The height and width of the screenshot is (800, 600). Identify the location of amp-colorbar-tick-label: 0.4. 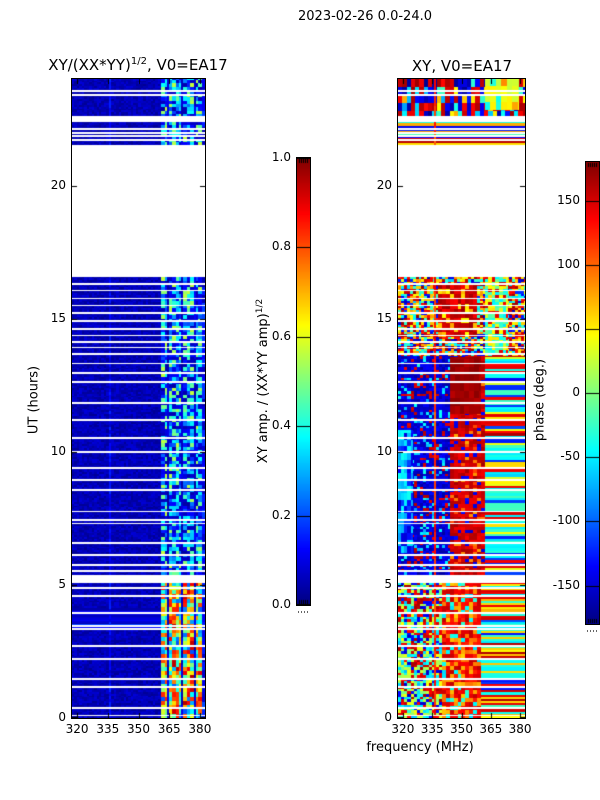
(281, 425).